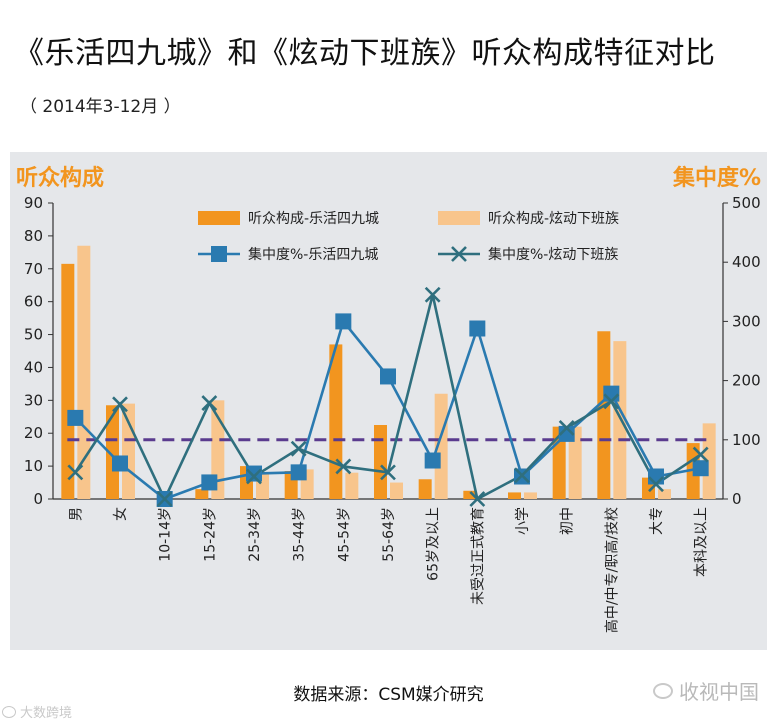 Image resolution: width=777 pixels, height=727 pixels. What do you see at coordinates (33, 466) in the screenshot?
I see `left-tick-label: 10` at bounding box center [33, 466].